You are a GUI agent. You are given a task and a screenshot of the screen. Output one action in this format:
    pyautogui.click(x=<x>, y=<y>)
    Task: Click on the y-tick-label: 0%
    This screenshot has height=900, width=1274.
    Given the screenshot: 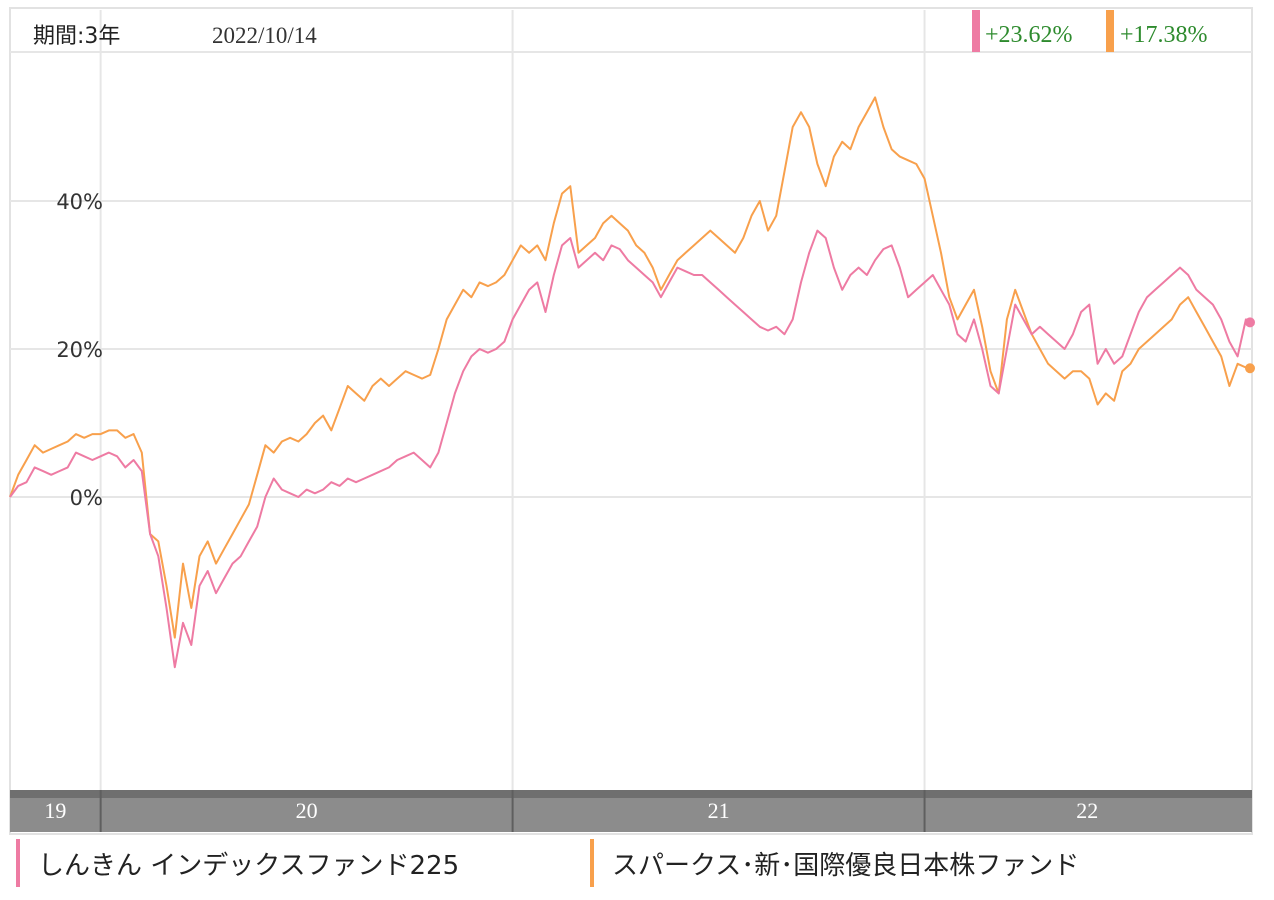 What is the action you would take?
    pyautogui.click(x=86, y=498)
    